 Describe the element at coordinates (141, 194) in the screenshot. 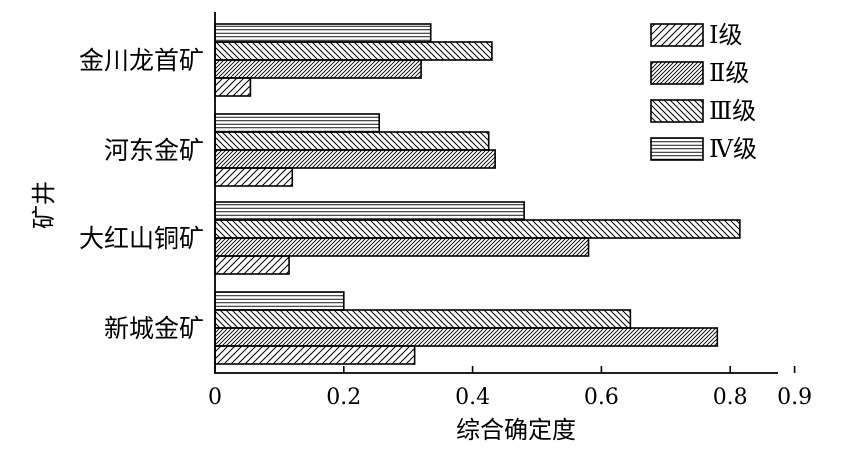

I see `y-category-labels: 新城金矿 大红山铜矿 河东金矿 金川龙首矿` at that location.